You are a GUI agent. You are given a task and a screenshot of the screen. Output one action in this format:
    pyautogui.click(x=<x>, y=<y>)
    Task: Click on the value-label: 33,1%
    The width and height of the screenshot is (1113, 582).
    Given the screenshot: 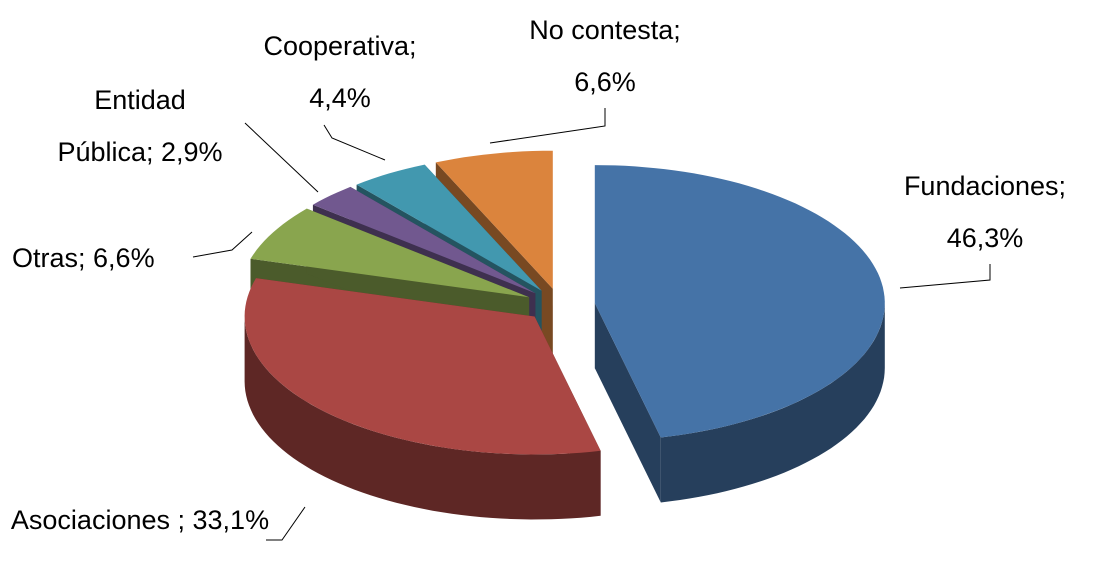 What is the action you would take?
    pyautogui.click(x=231, y=520)
    